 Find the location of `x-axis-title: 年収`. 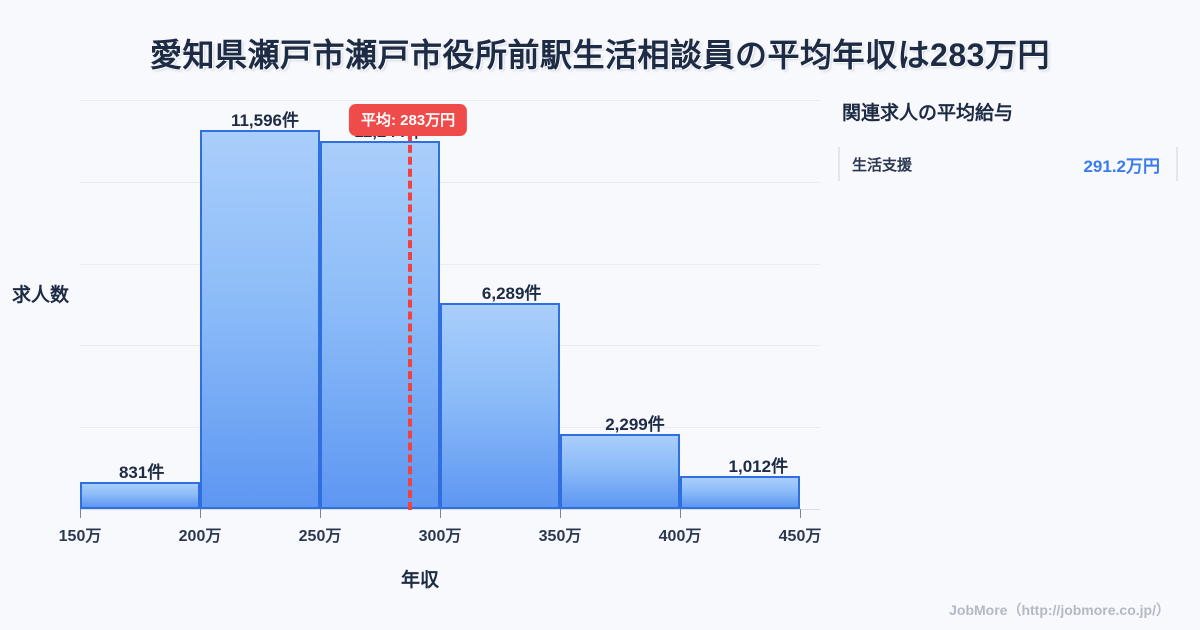

x-axis-title: 年収 is located at coordinates (419, 580).